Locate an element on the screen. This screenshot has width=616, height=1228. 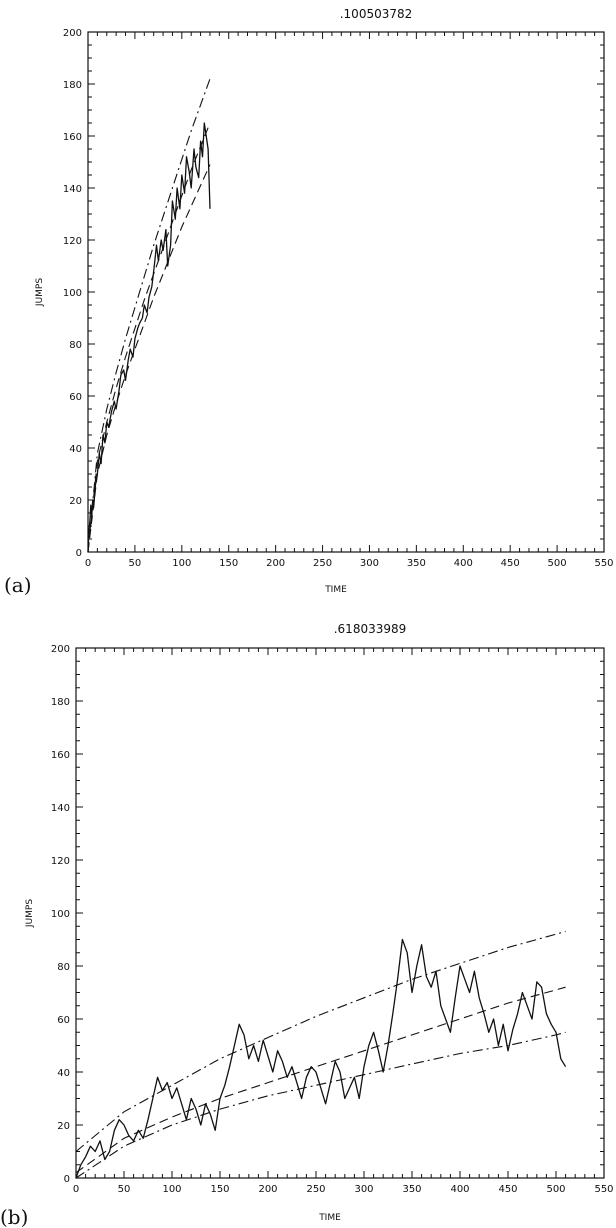
panel-label: (a) is located at coordinates (18, 585).